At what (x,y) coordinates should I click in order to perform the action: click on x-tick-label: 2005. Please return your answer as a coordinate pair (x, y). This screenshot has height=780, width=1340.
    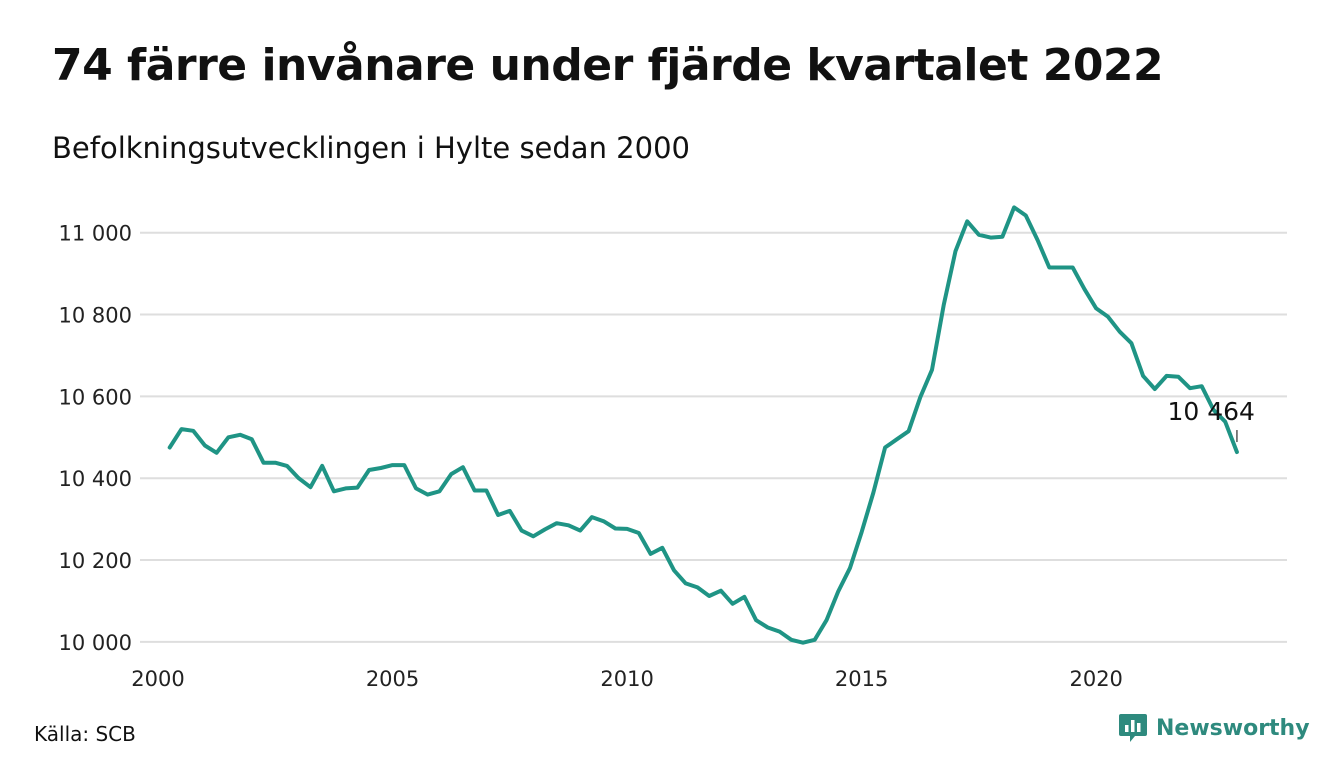
    Looking at the image, I should click on (392, 679).